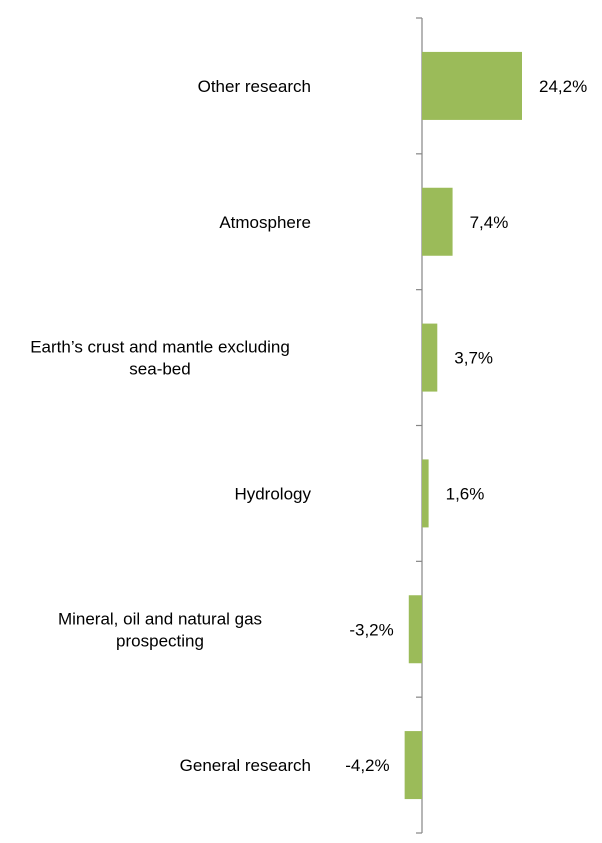 This screenshot has height=843, width=602. What do you see at coordinates (489, 222) in the screenshot?
I see `data-label: 7,4%` at bounding box center [489, 222].